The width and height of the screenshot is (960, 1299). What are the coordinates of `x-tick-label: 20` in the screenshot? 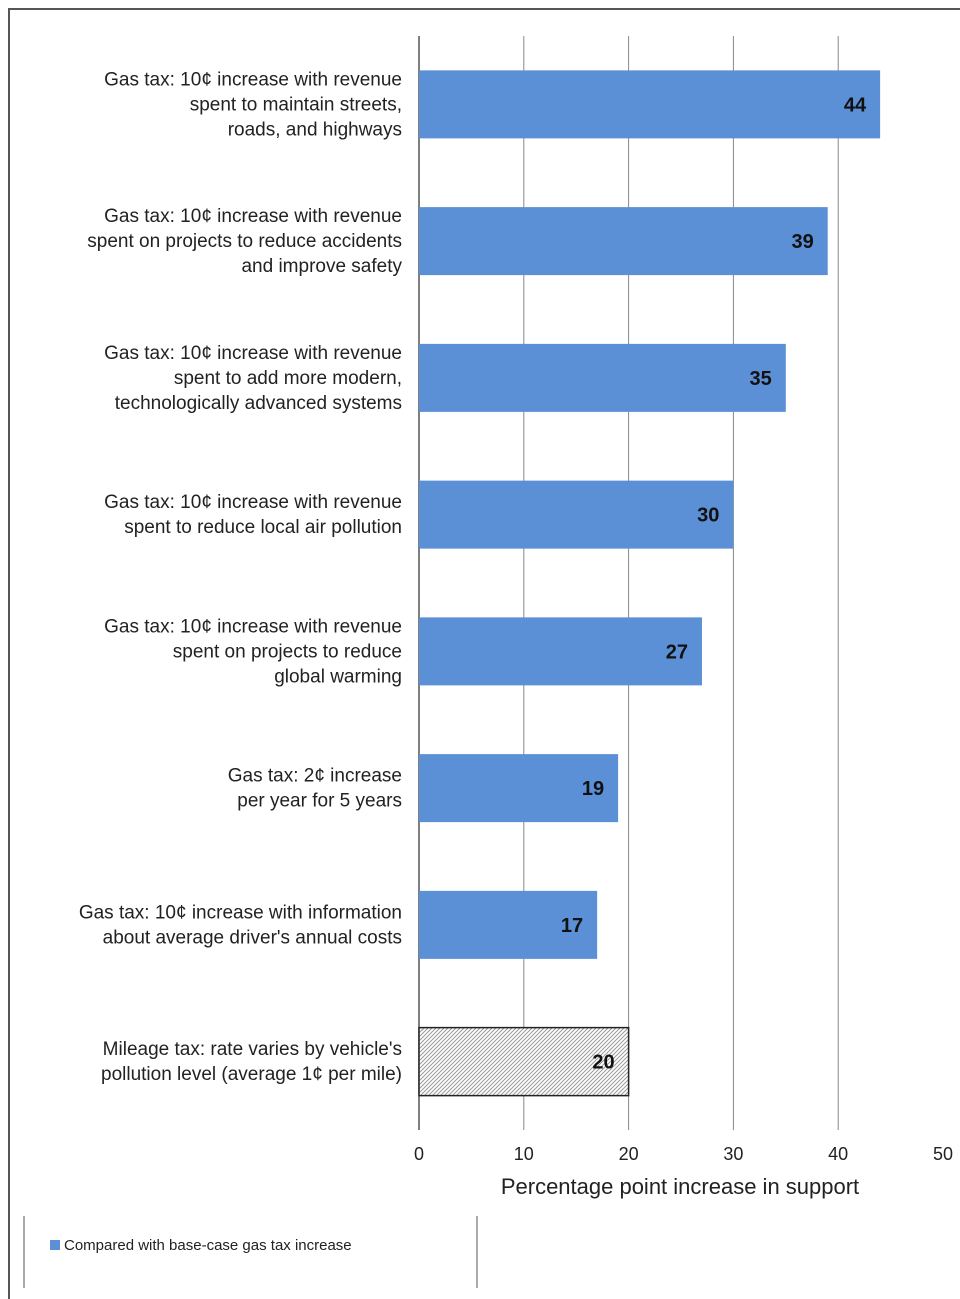 It's located at (629, 1154).